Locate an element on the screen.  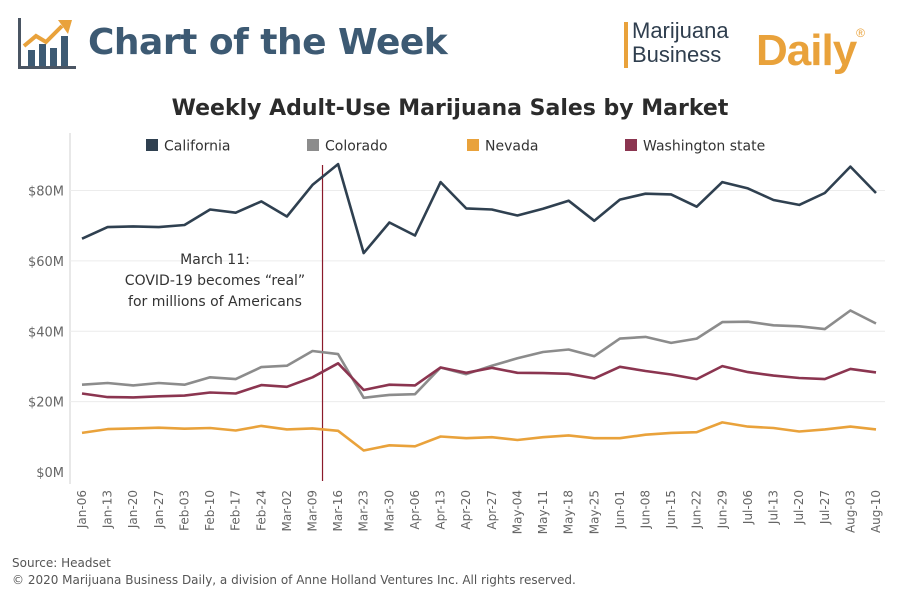
x-tick-label: Feb-17 is located at coordinates (236, 510).